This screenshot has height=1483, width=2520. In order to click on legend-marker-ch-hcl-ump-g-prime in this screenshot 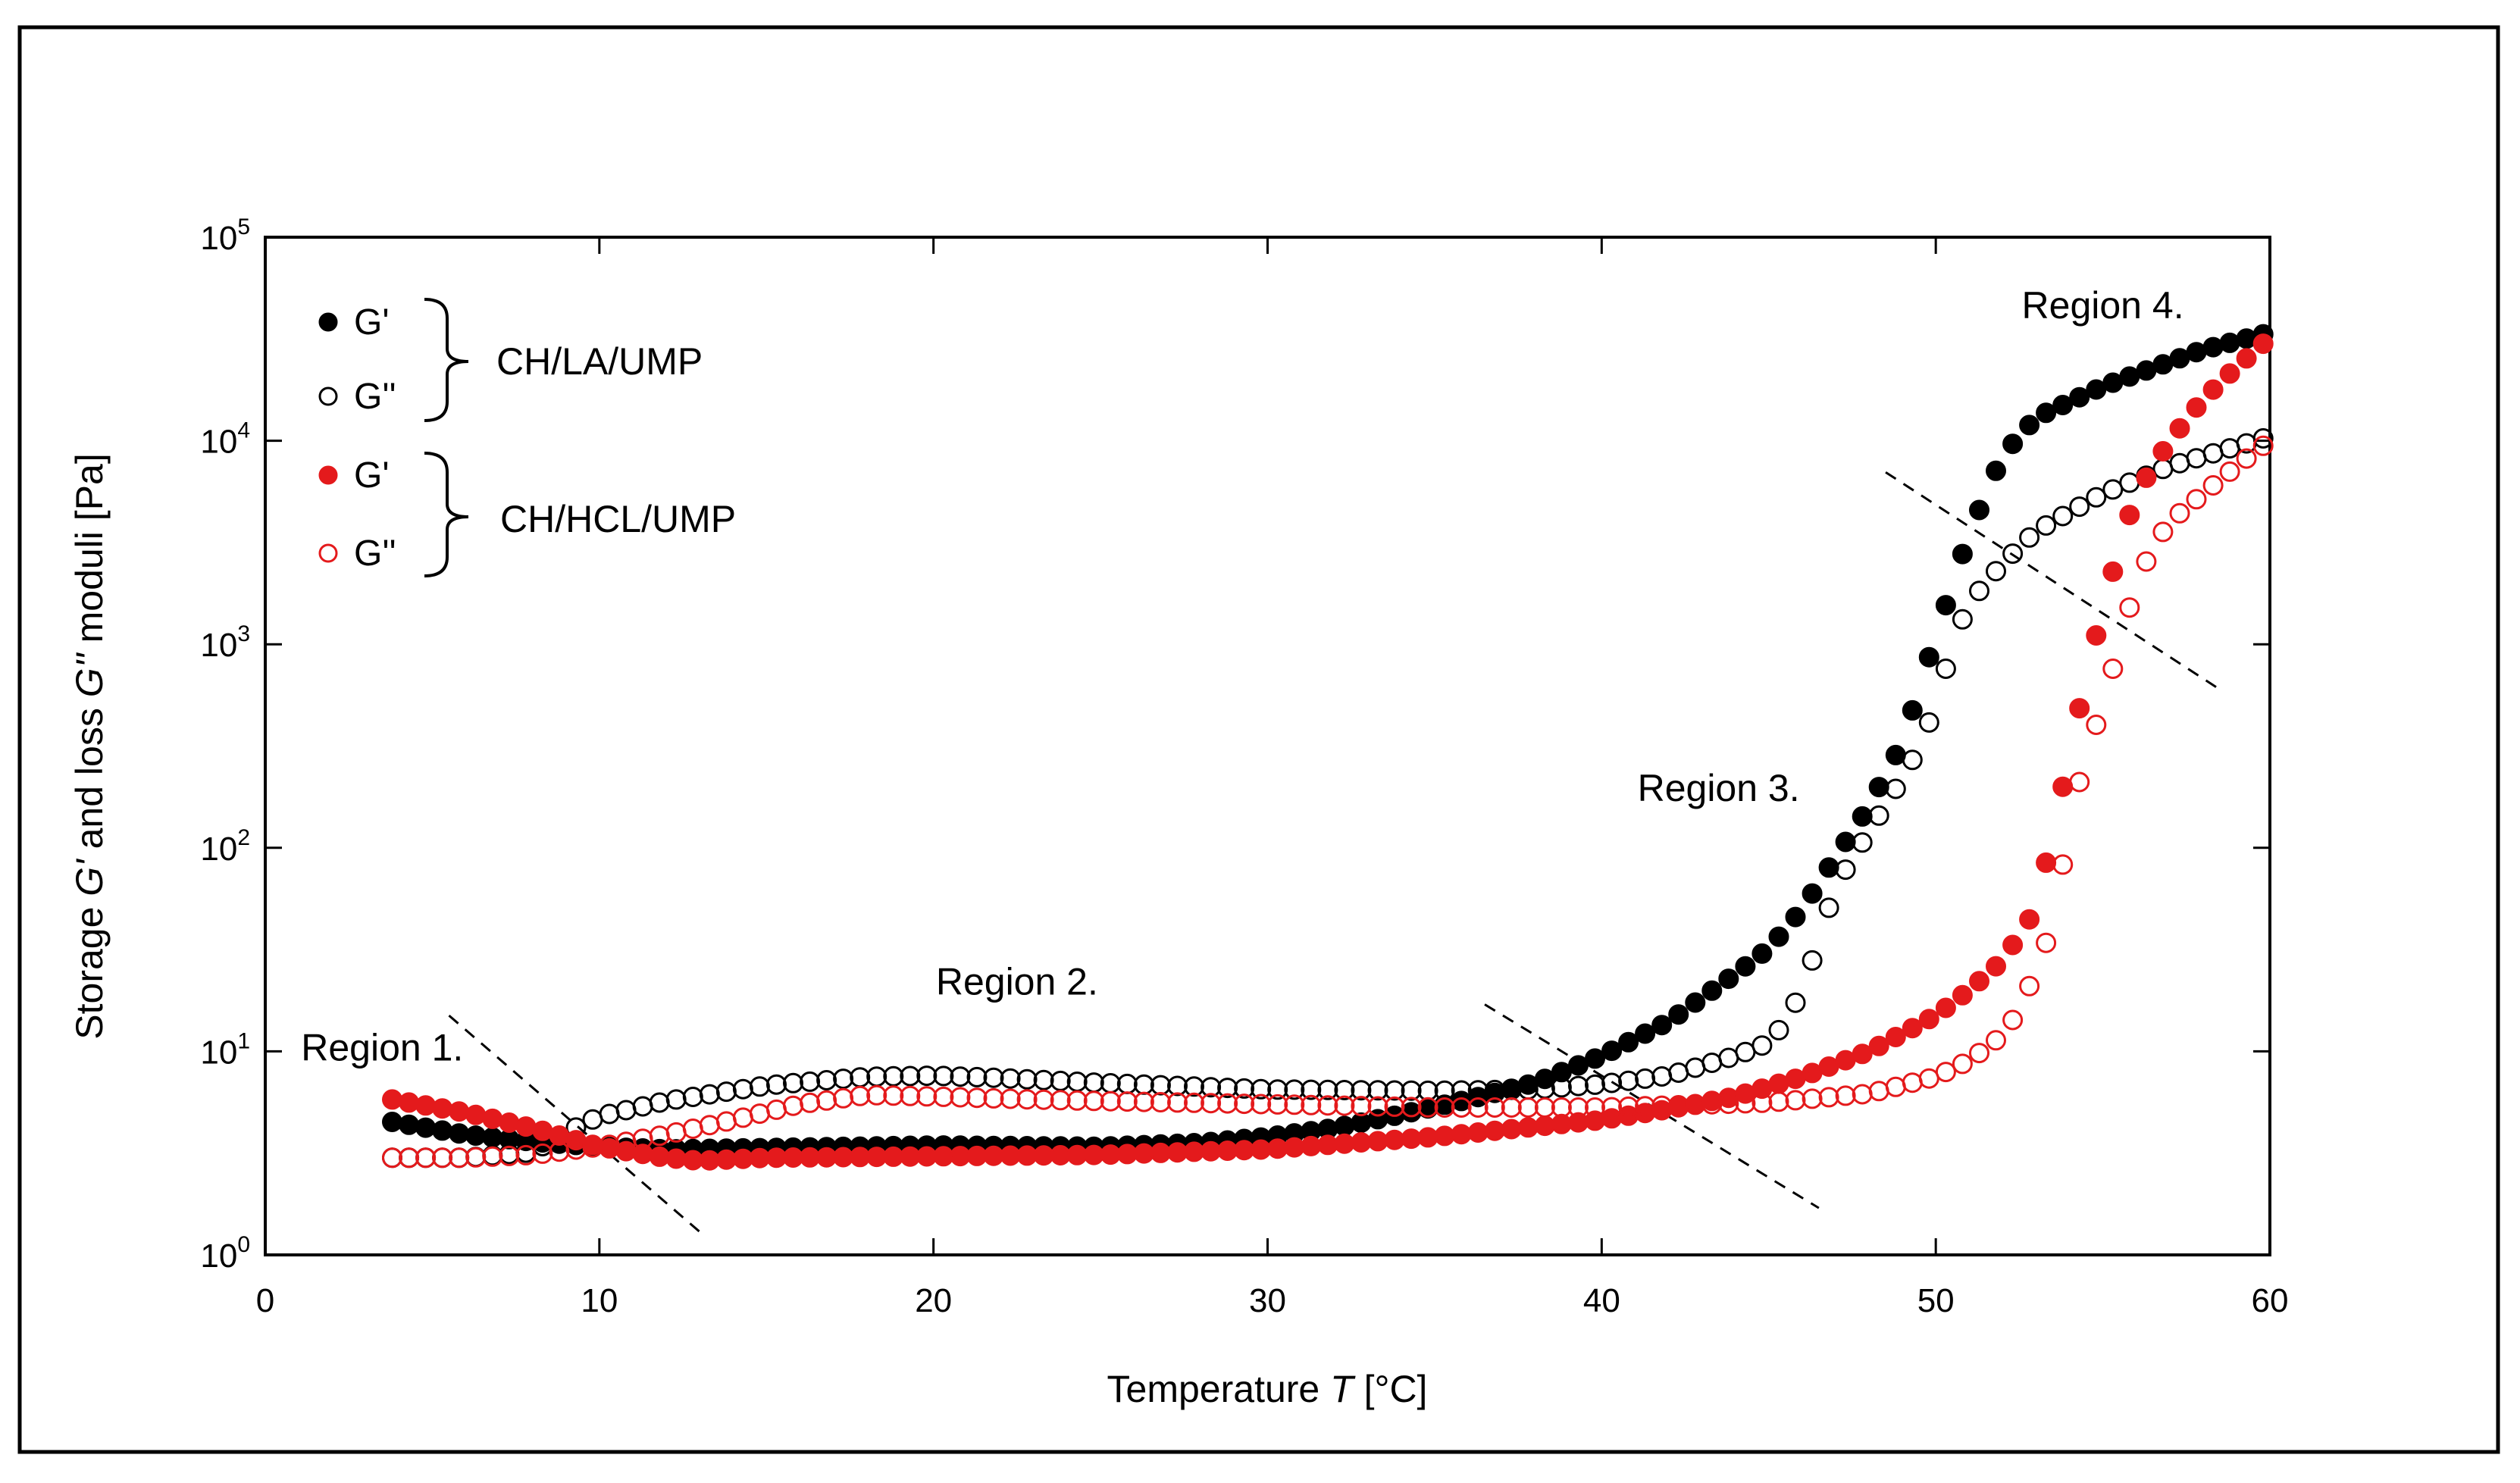, I will do `click(328, 475)`.